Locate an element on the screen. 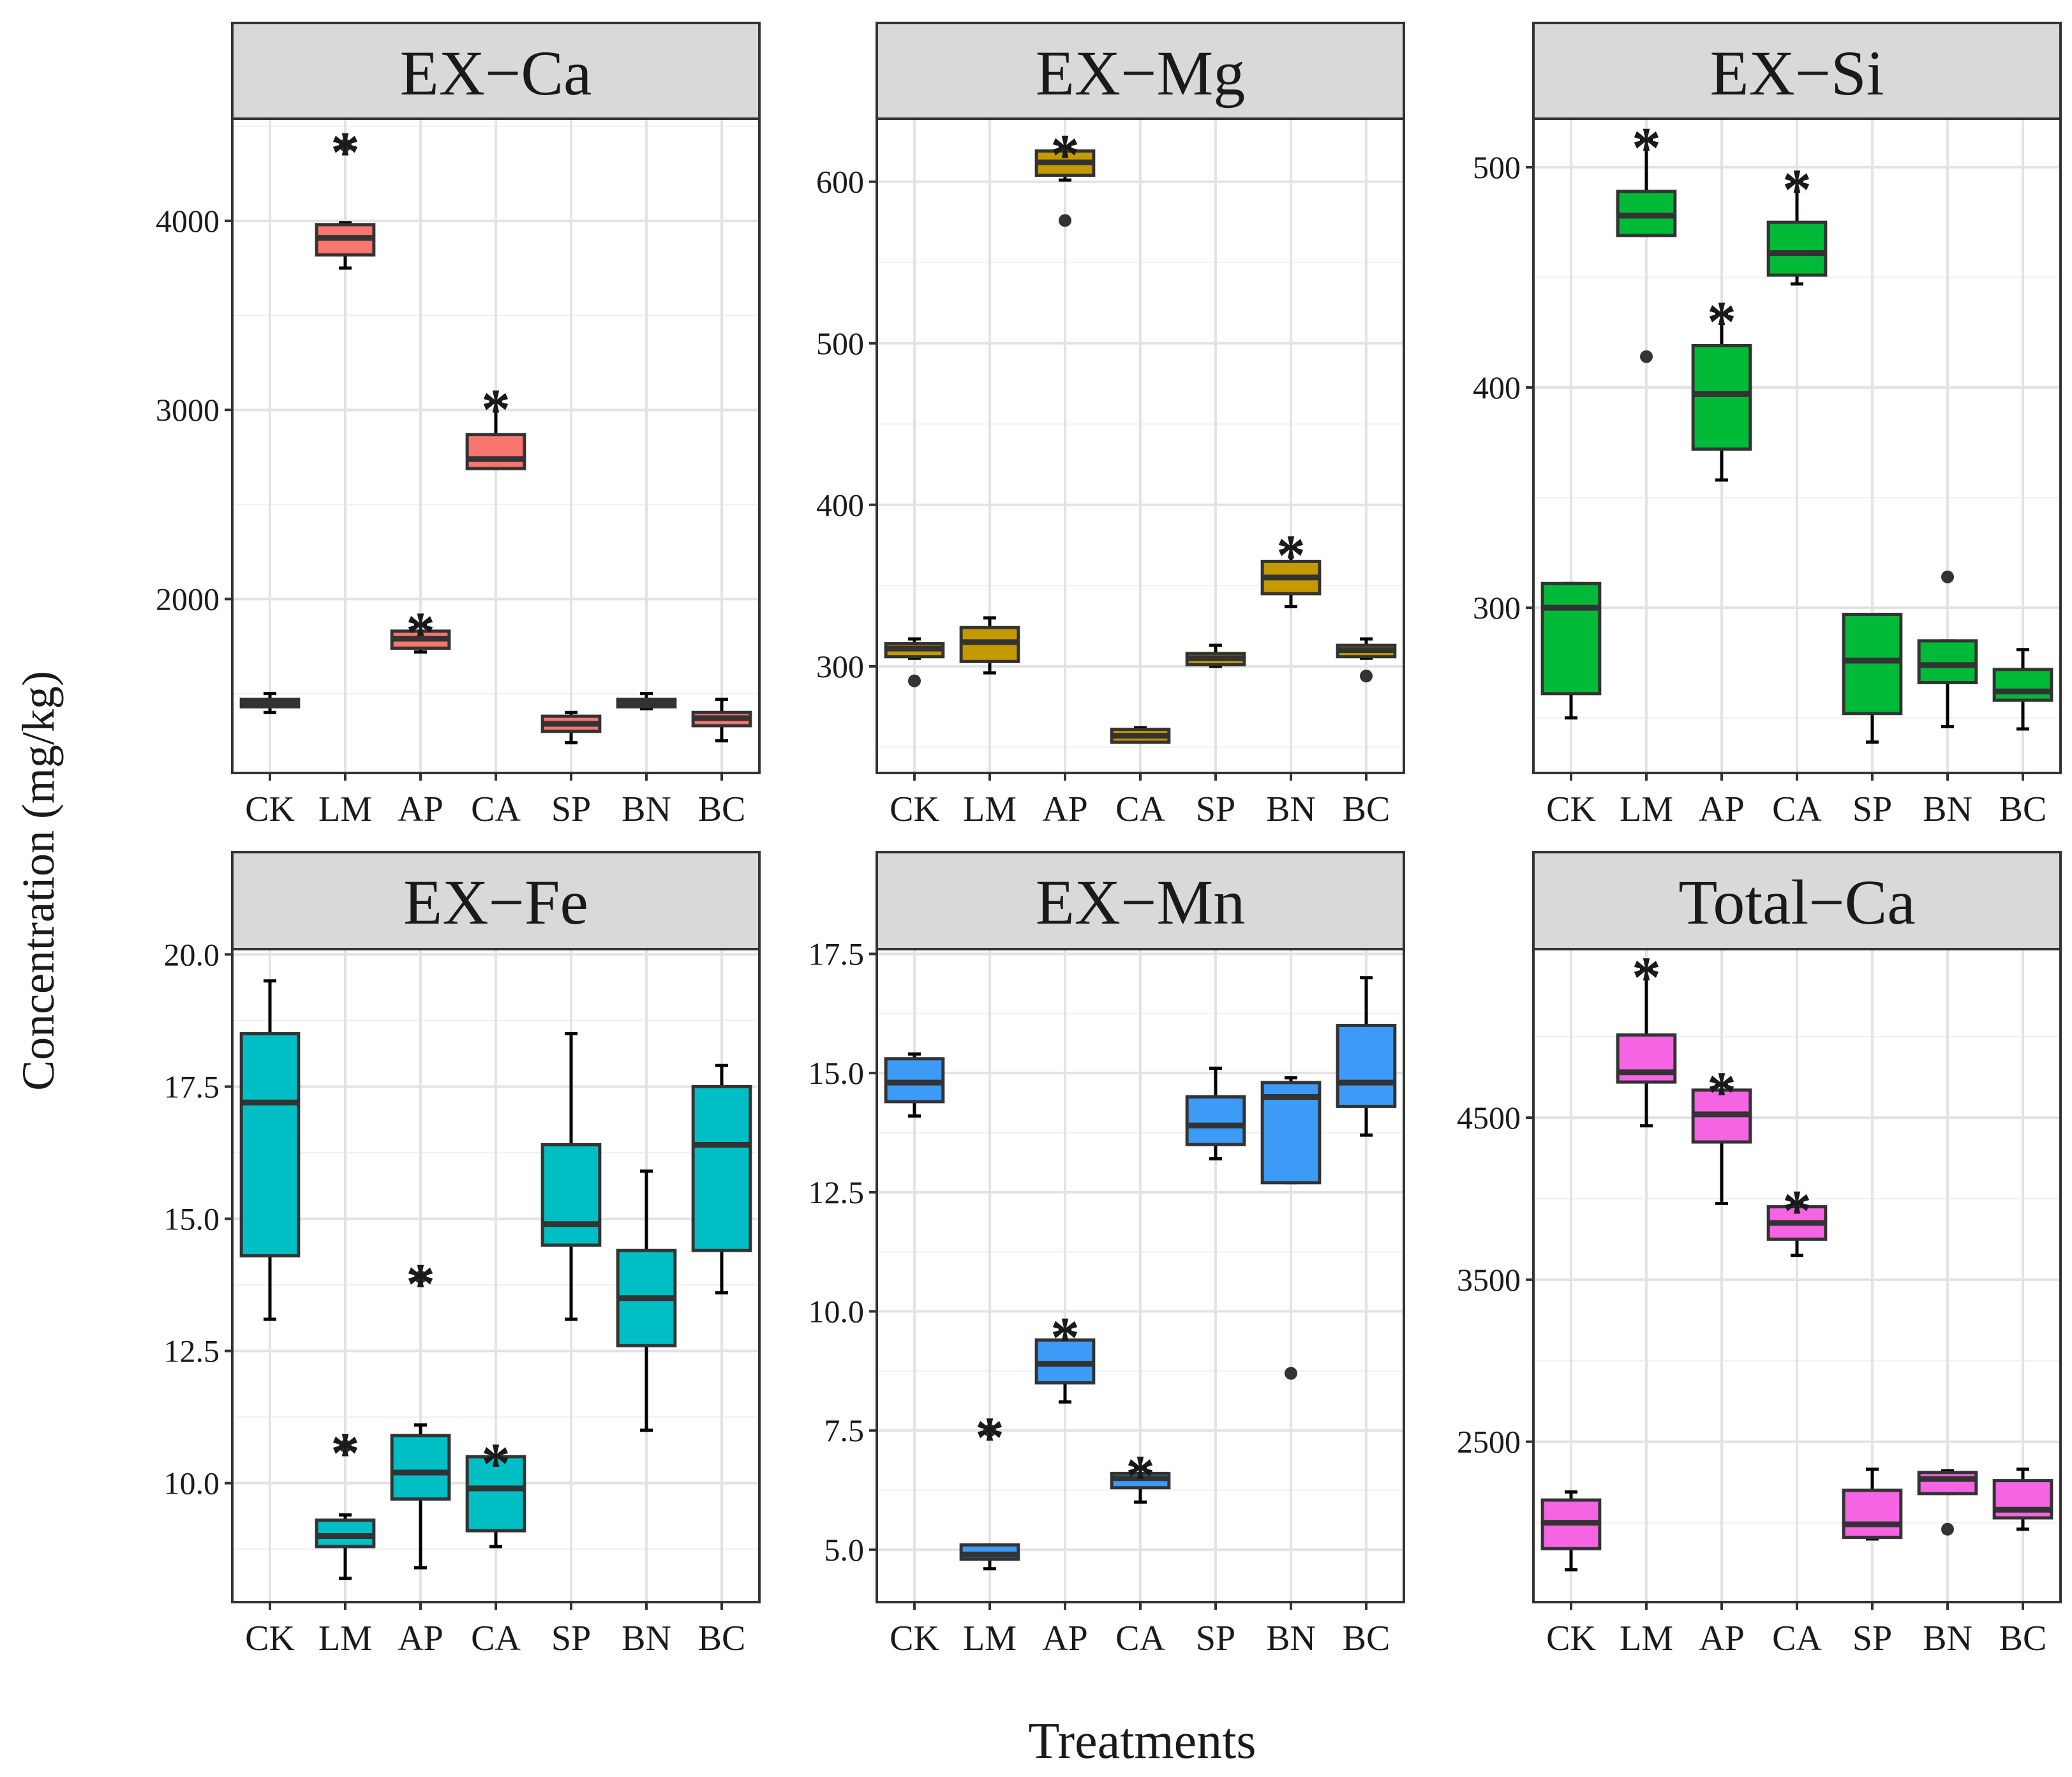  boxplot-BC is located at coordinates (2022, 689).